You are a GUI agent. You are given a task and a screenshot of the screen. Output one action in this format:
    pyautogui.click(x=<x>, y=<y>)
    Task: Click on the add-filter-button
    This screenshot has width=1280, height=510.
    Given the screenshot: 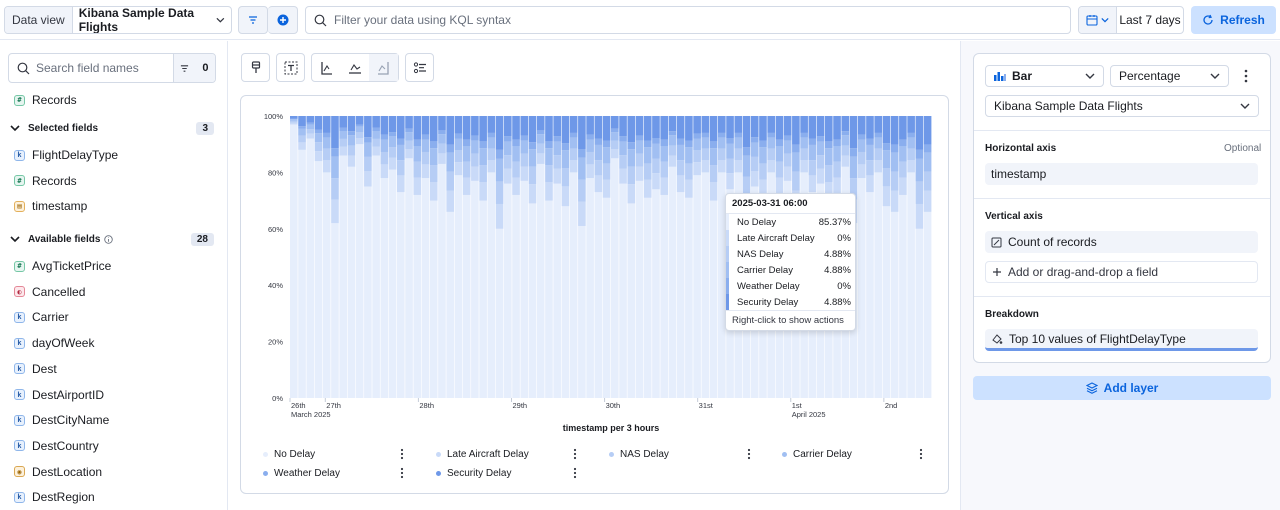 What is the action you would take?
    pyautogui.click(x=283, y=20)
    